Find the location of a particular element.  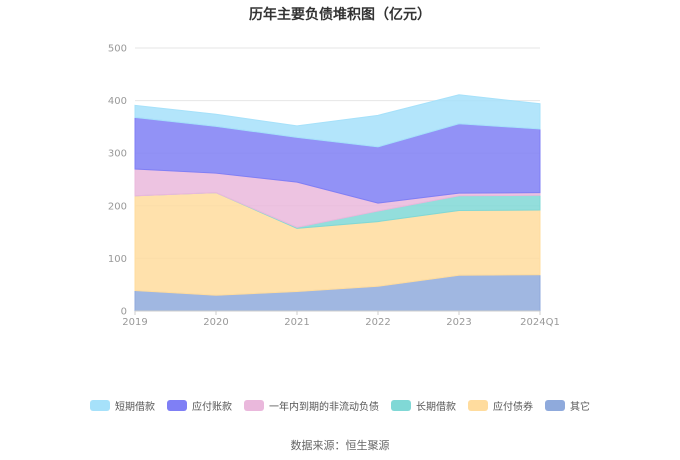

y-tick-label: 400 is located at coordinates (117, 101).